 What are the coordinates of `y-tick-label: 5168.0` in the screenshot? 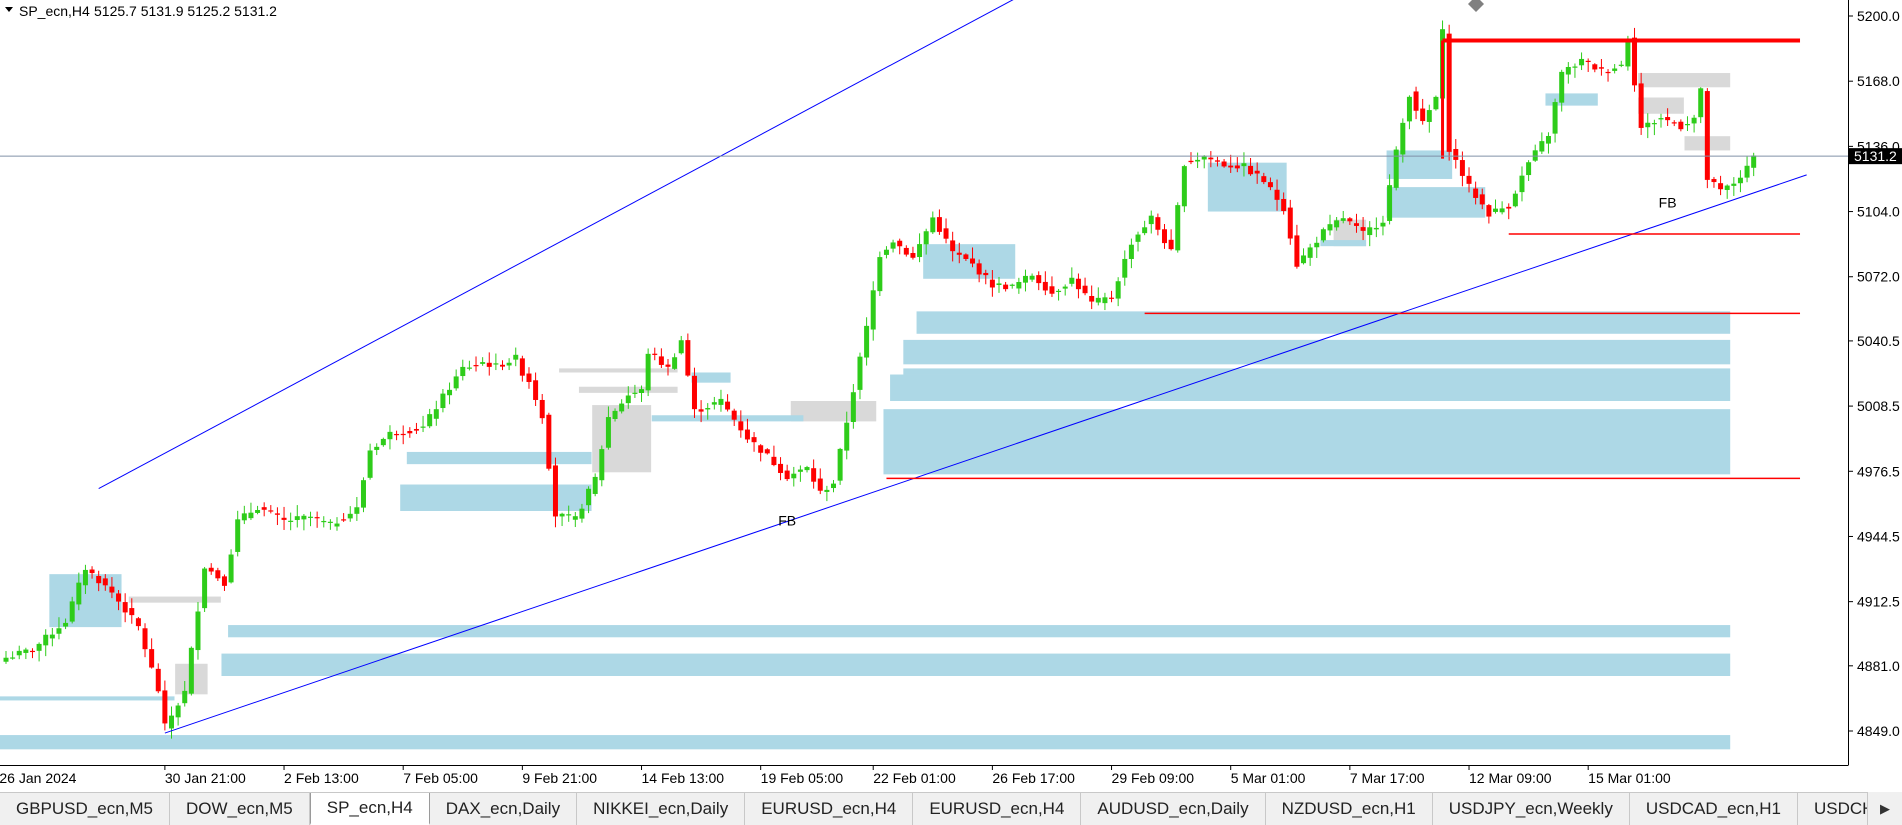 It's located at (1878, 81).